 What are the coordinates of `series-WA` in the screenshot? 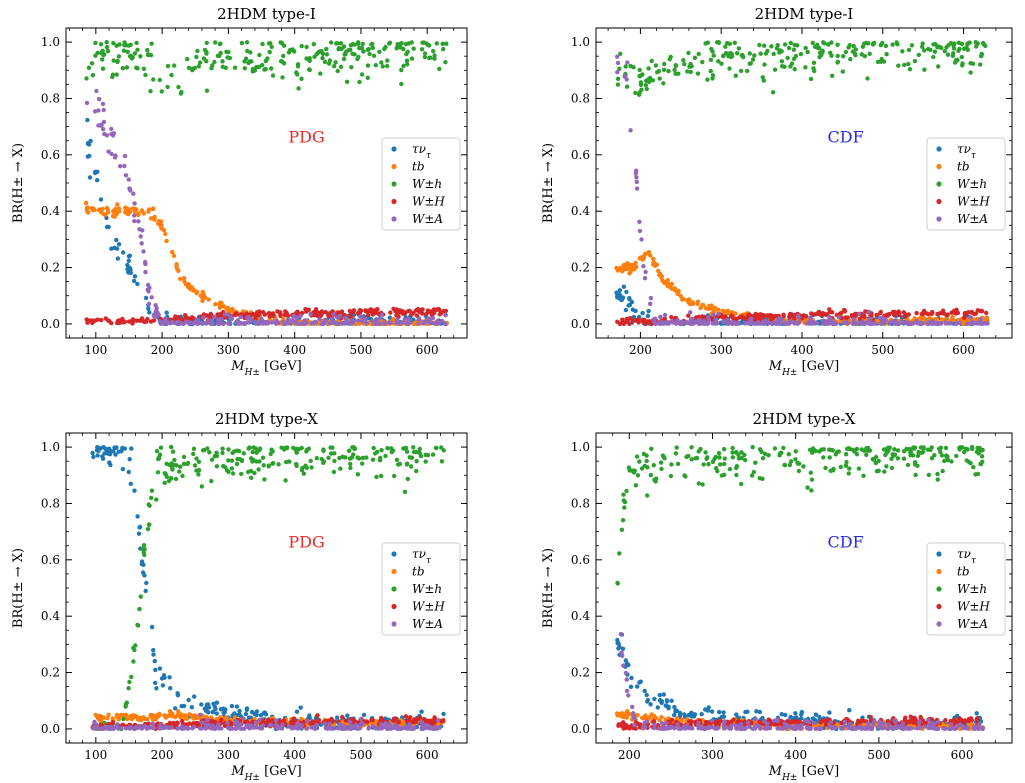 It's located at (266, 722).